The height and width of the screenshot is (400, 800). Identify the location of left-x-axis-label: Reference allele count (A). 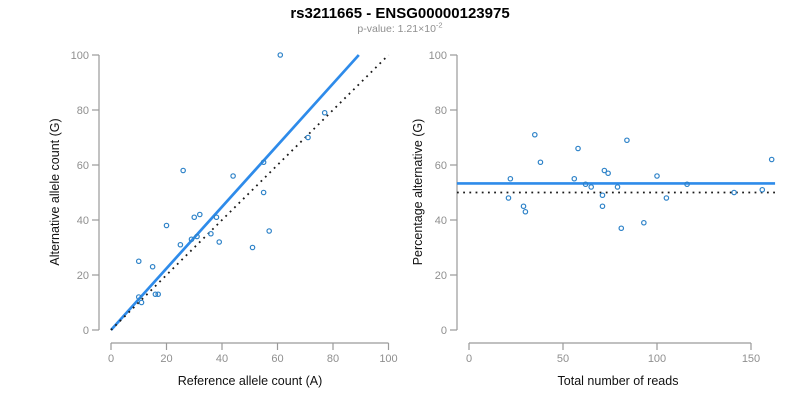
(250, 381).